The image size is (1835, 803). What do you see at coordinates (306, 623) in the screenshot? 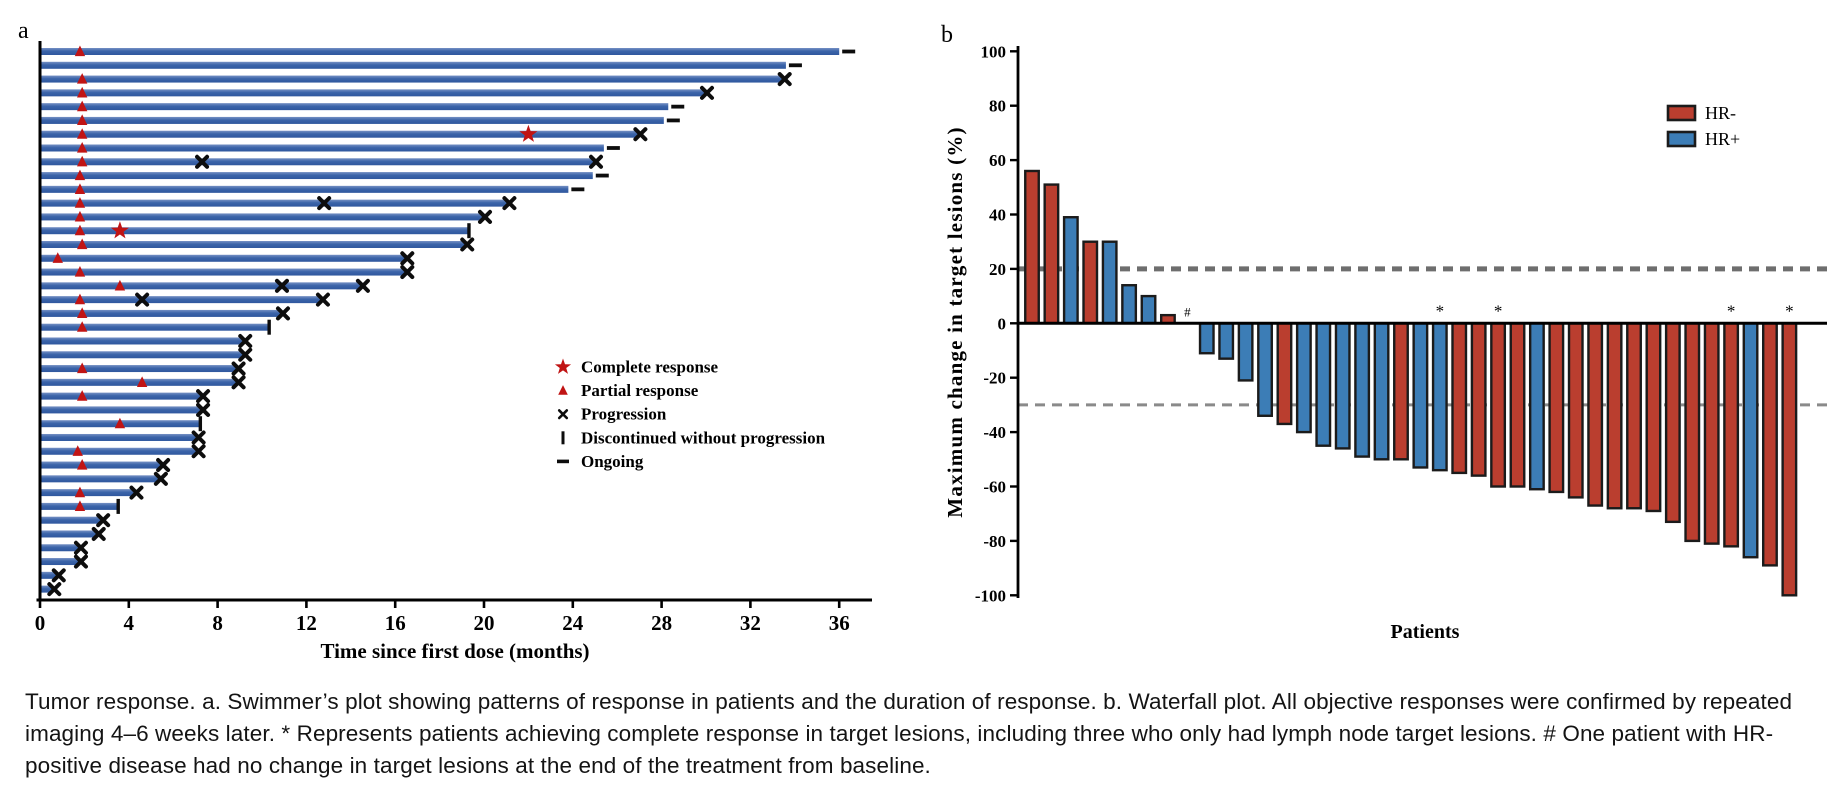
I see `x-tick-label: 12` at bounding box center [306, 623].